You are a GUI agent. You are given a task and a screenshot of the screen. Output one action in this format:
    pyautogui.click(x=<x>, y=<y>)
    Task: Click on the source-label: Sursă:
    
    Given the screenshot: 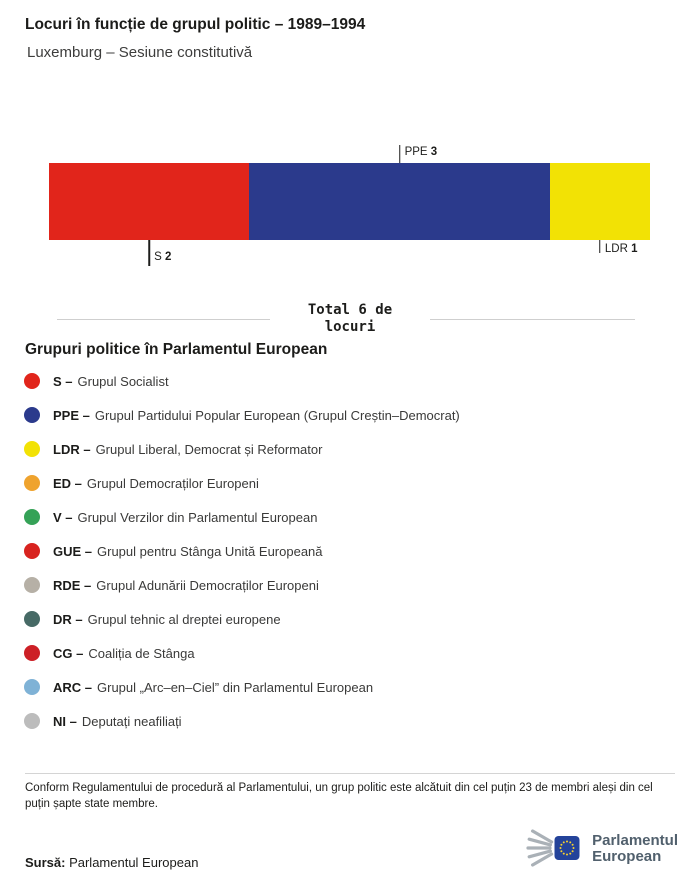 What is the action you would take?
    pyautogui.click(x=45, y=862)
    